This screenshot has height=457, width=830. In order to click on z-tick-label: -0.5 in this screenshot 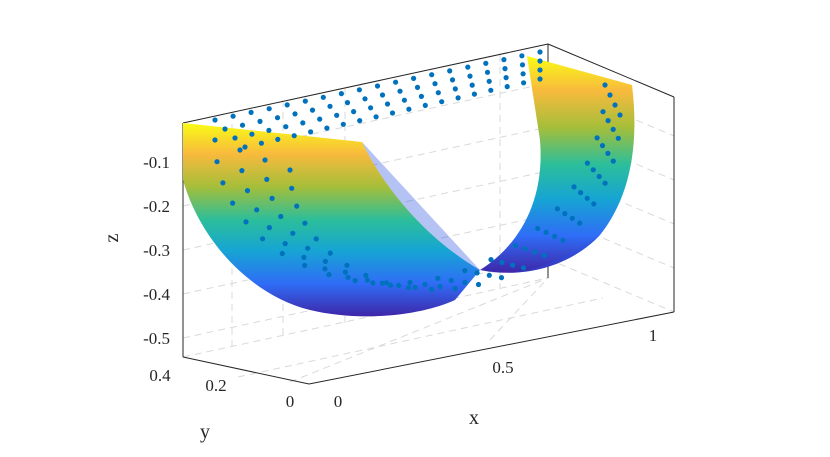, I will do `click(156, 338)`.